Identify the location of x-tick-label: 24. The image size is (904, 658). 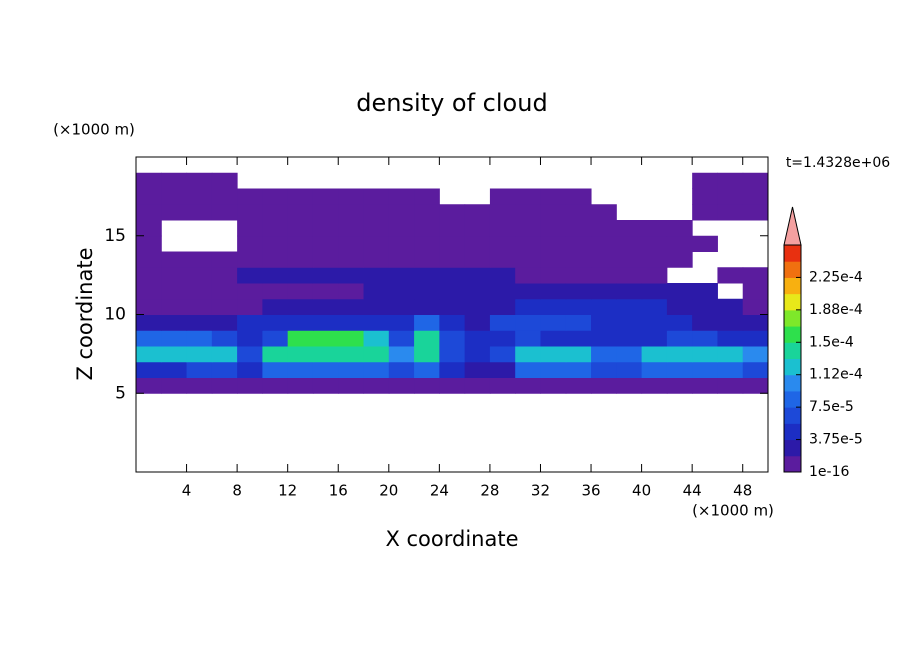
(439, 491).